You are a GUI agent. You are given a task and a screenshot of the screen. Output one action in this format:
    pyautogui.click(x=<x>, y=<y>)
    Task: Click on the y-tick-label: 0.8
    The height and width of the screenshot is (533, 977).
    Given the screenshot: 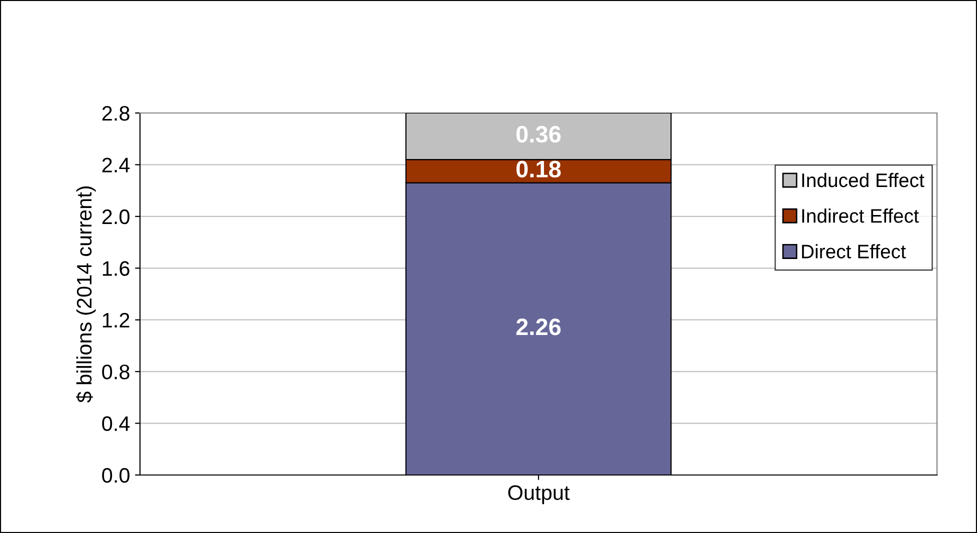 What is the action you would take?
    pyautogui.click(x=116, y=372)
    